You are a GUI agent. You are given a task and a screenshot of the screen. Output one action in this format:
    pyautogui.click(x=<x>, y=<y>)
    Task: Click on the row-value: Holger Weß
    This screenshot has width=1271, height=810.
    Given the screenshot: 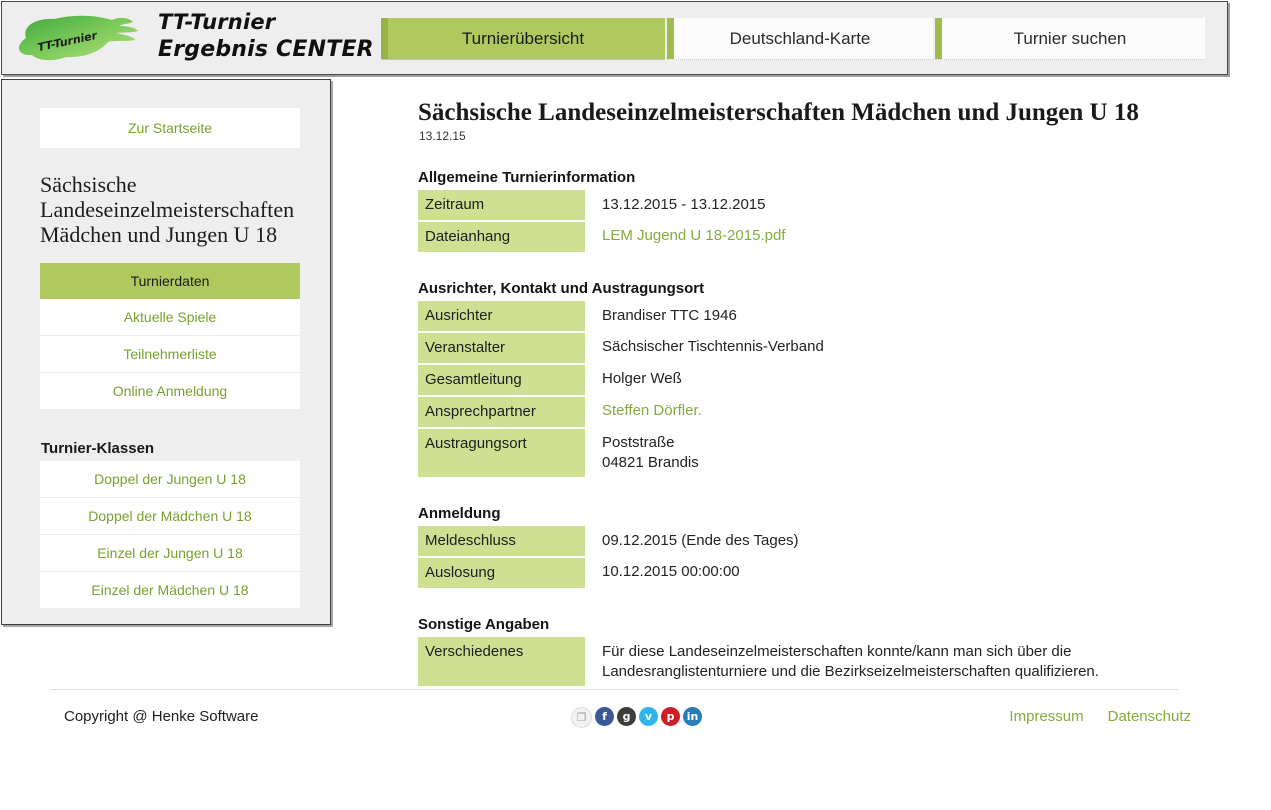 What is the action you would take?
    pyautogui.click(x=642, y=378)
    